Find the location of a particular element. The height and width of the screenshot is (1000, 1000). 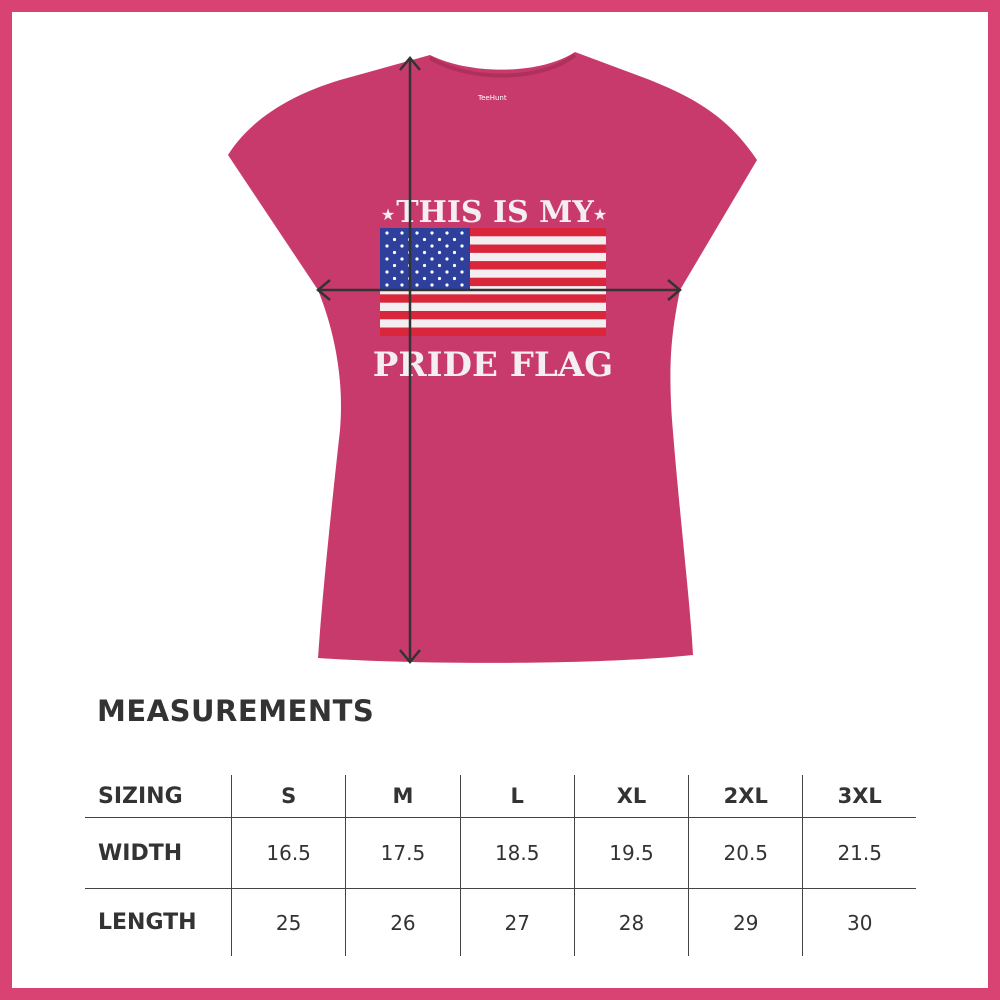

row-label: LENGTH is located at coordinates (147, 922).